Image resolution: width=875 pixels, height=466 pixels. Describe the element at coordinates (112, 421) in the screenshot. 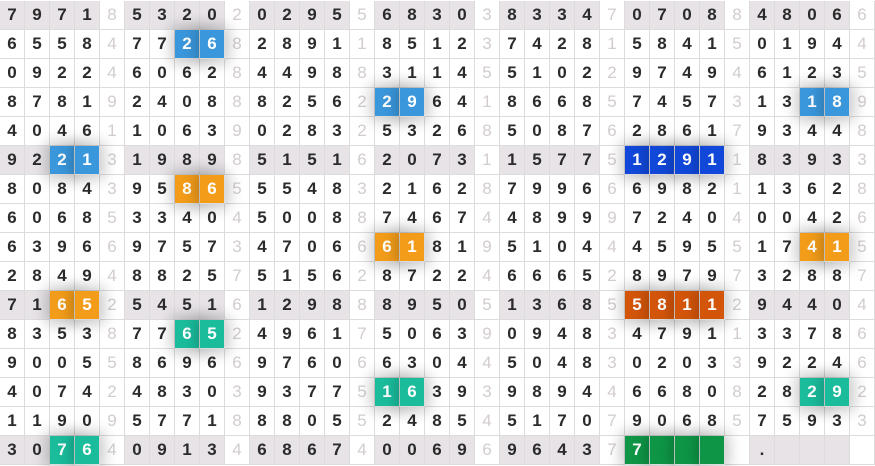

I see `separator-digit-cell: 9` at that location.